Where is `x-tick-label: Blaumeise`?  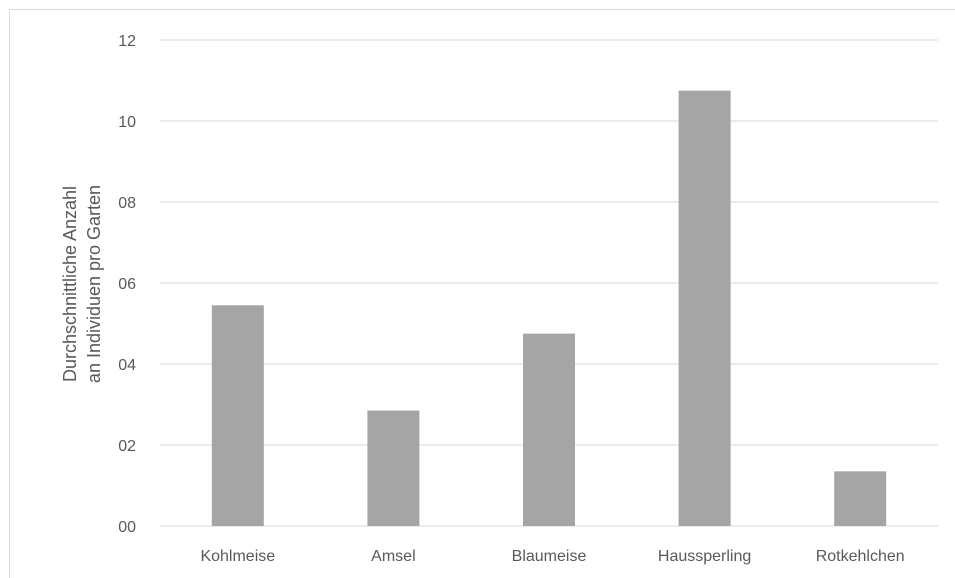
x-tick-label: Blaumeise is located at coordinates (549, 556).